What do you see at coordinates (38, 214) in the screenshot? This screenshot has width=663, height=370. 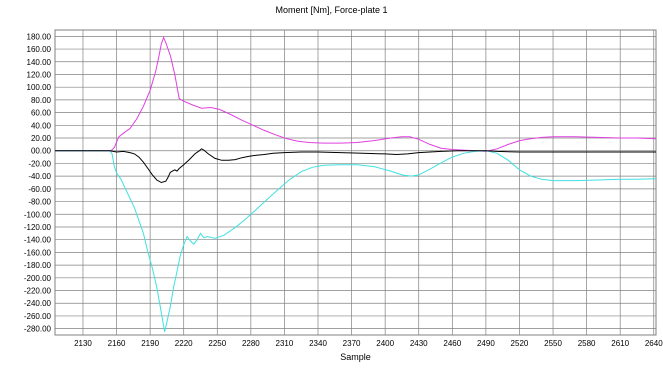 I see `y-tick-label: -100.00` at bounding box center [38, 214].